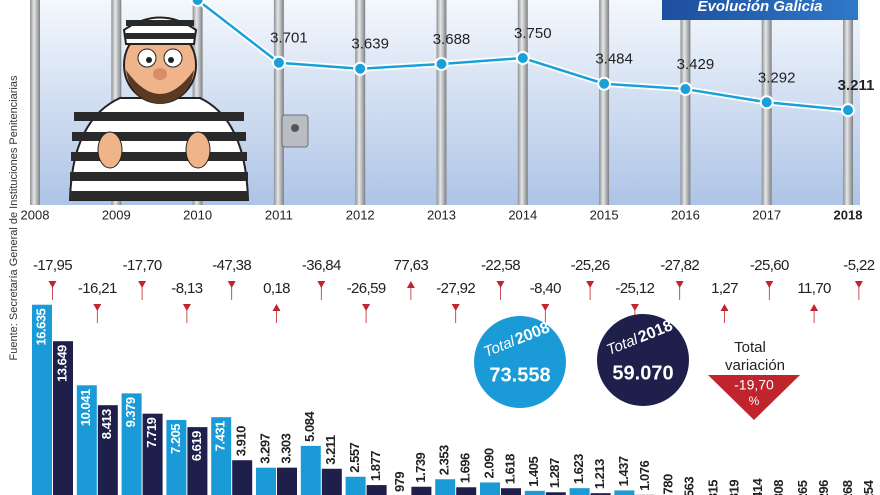 This screenshot has width=880, height=495. What do you see at coordinates (488, 463) in the screenshot?
I see `bar-label: 2.090` at bounding box center [488, 463].